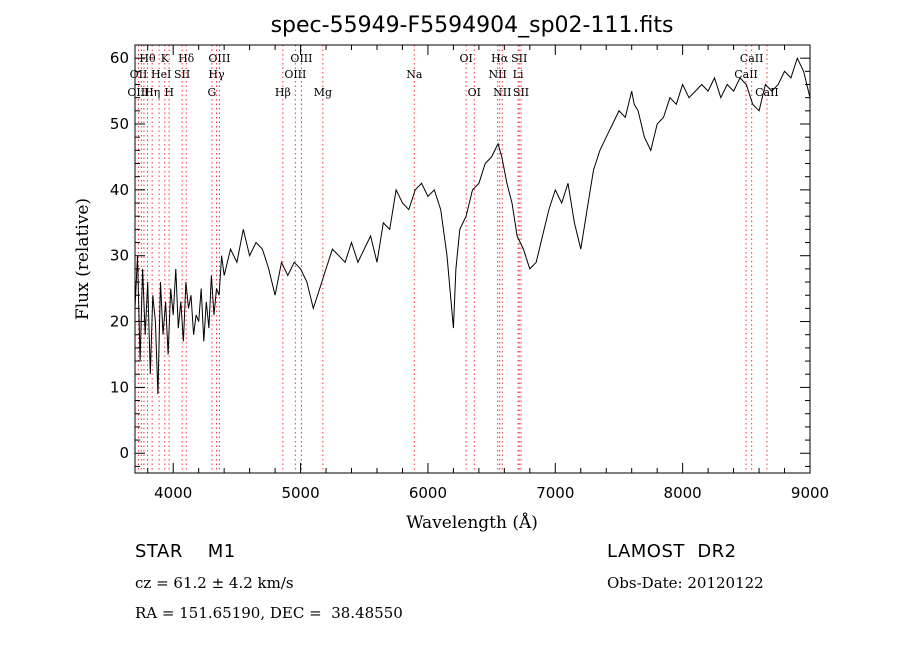 The image size is (900, 650). I want to click on spectral-line-label: Li, so click(518, 74).